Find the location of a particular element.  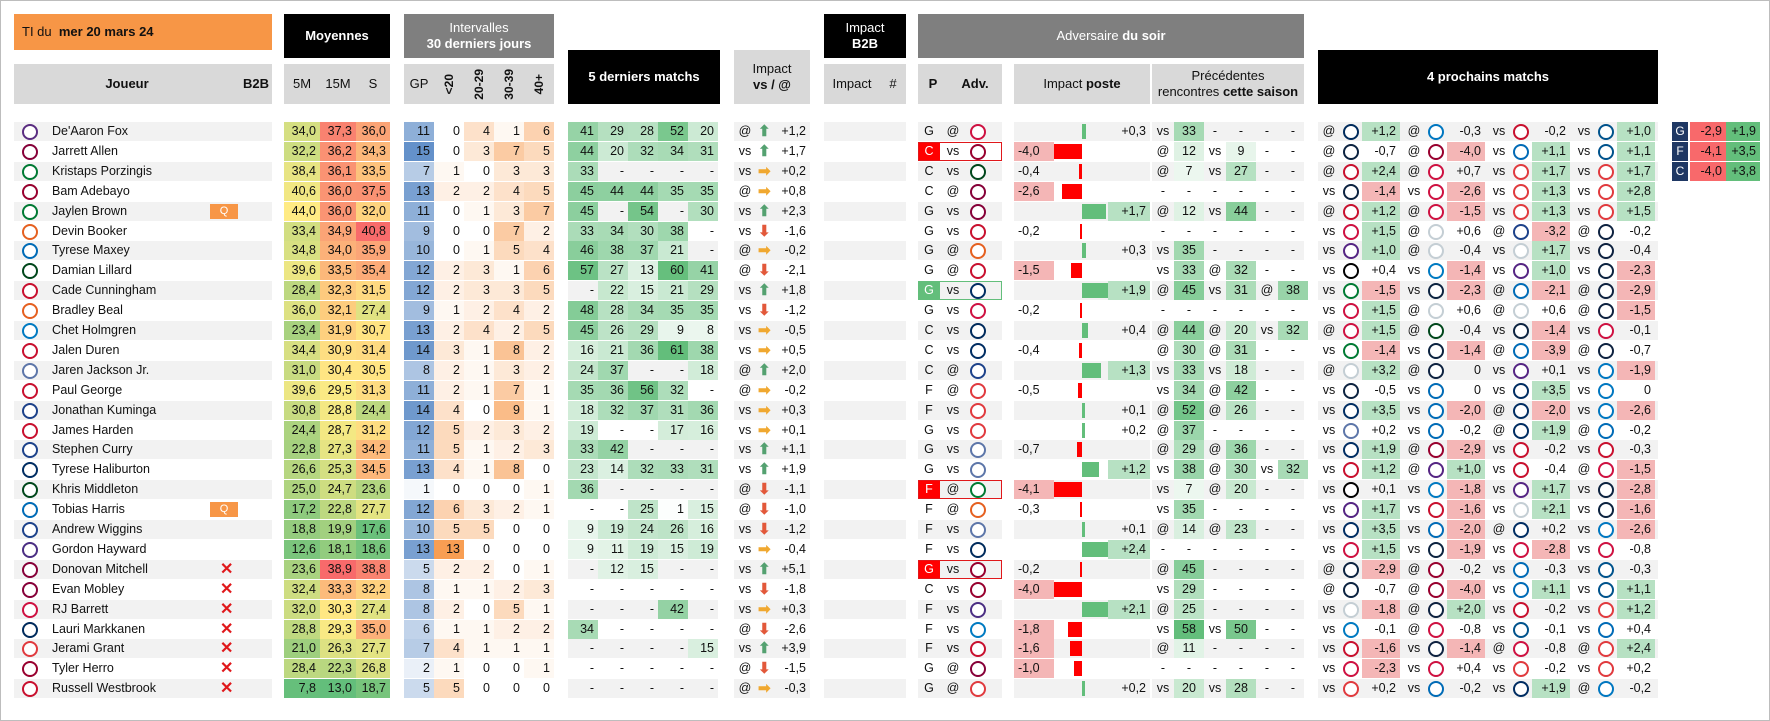

player-name: Jaren Jackson Jr. is located at coordinates (101, 370).